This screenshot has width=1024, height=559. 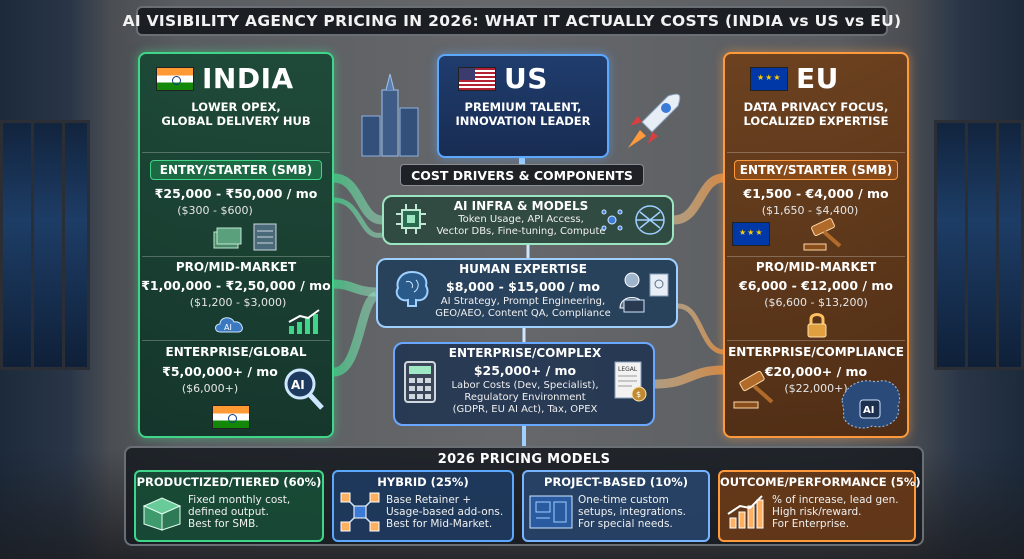 I want to click on india-tagline: LOWER OPEX, GLOBAL DELIVERY HUB, so click(x=236, y=114).